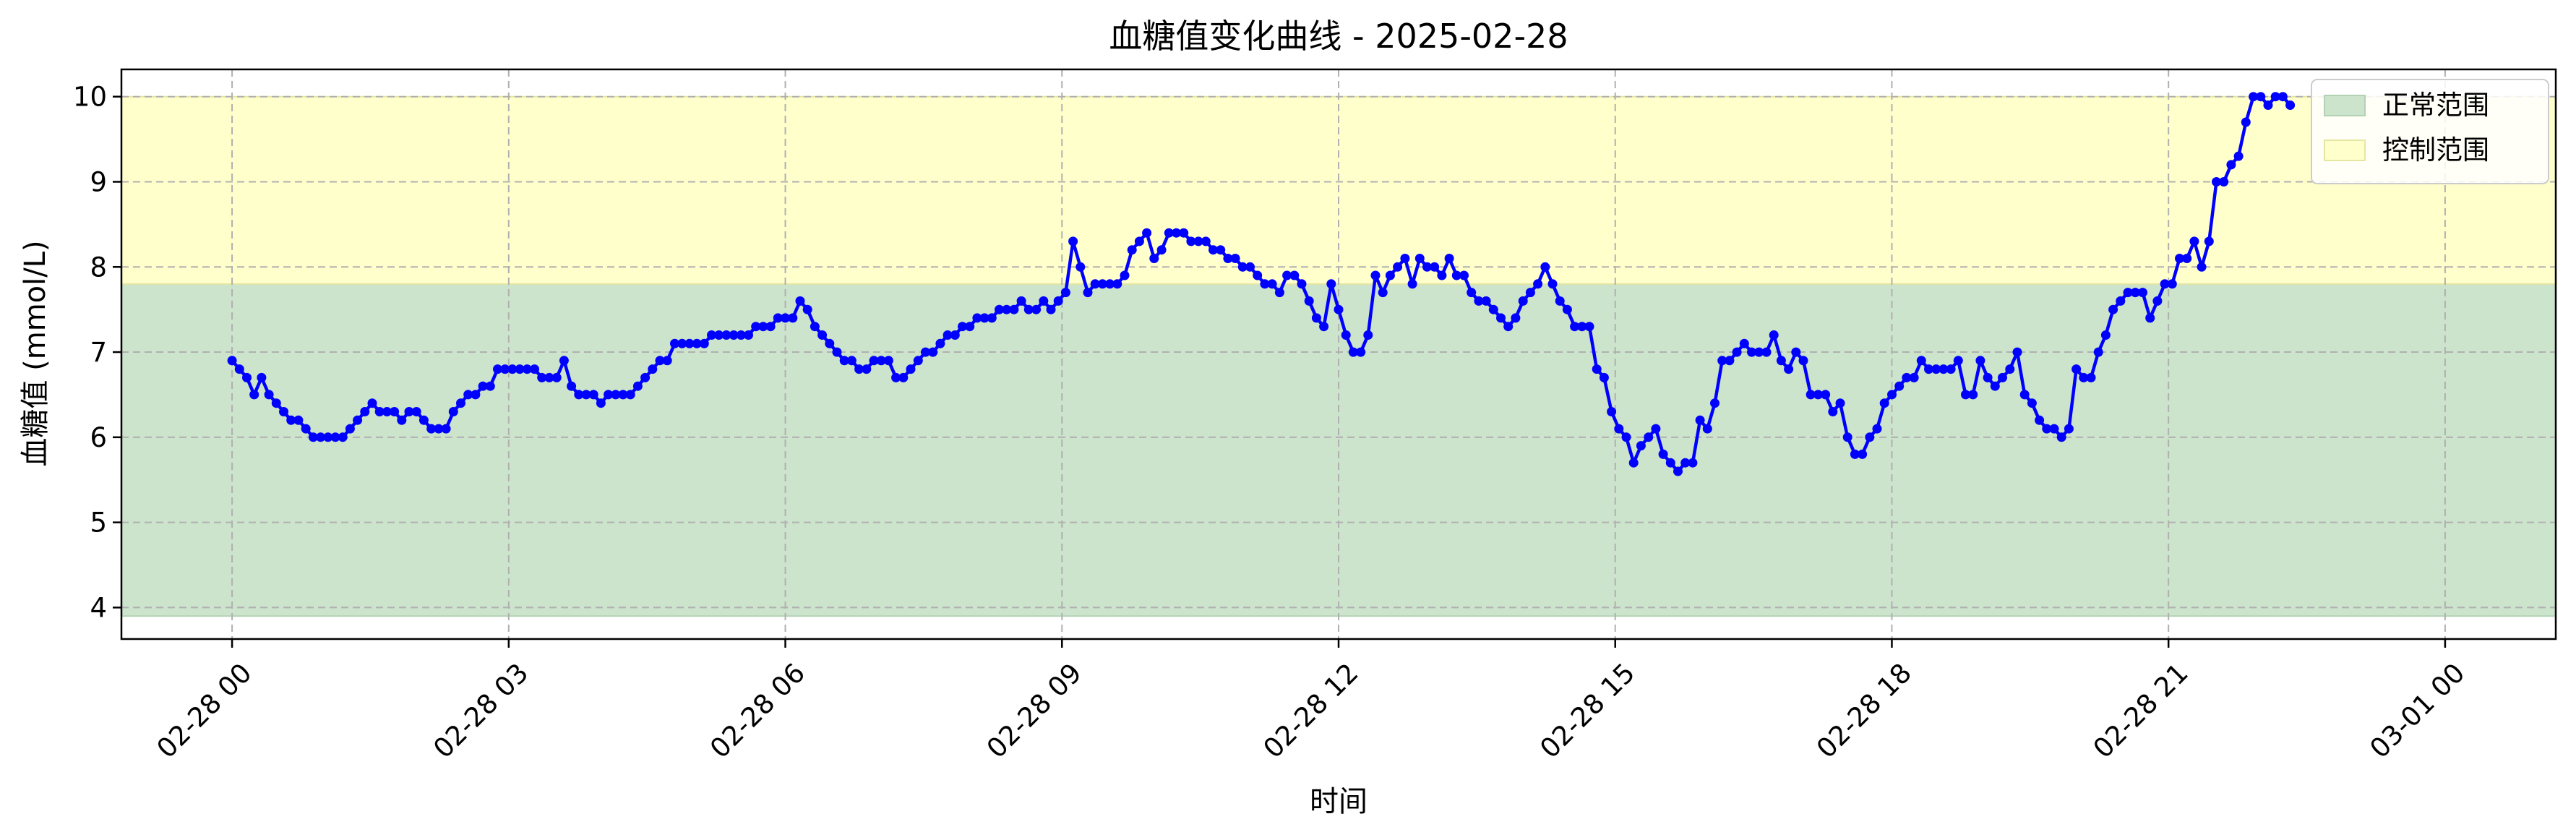 The image size is (2576, 840). What do you see at coordinates (99, 607) in the screenshot?
I see `y-tick-label-0: 4` at bounding box center [99, 607].